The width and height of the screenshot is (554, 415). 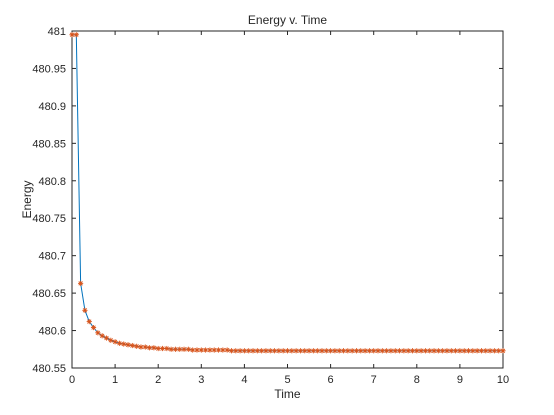 I want to click on x-tick-label: 5, so click(x=287, y=380).